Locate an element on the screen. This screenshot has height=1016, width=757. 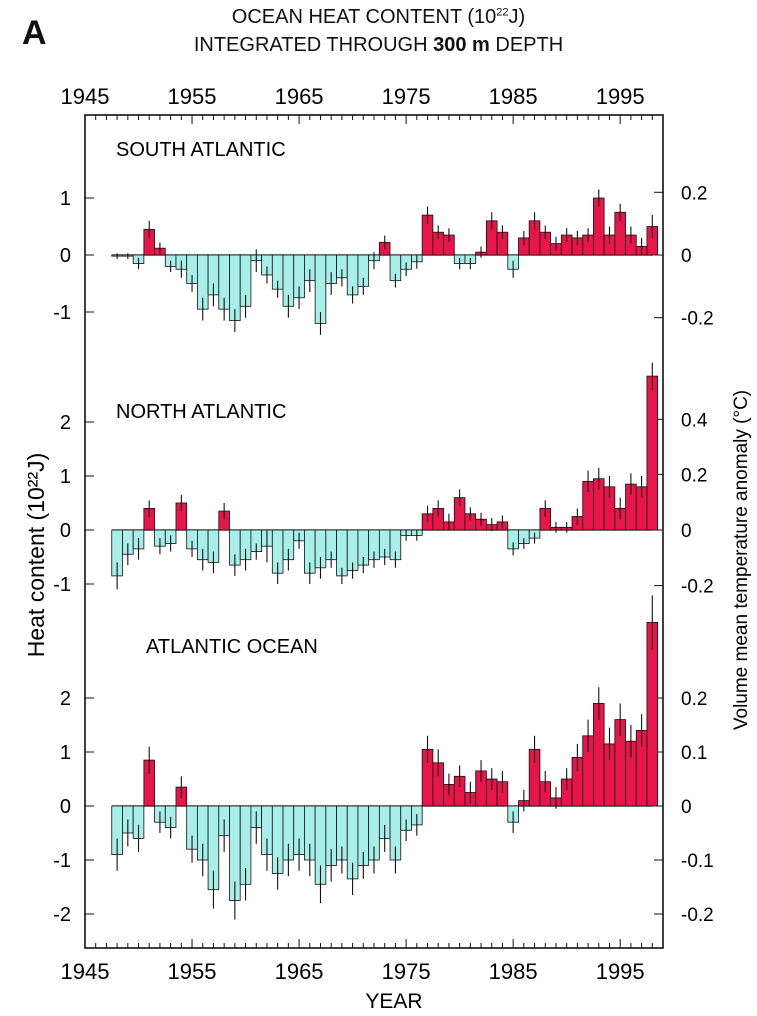
x-tick-label-bottom: 1985 is located at coordinates (513, 971).